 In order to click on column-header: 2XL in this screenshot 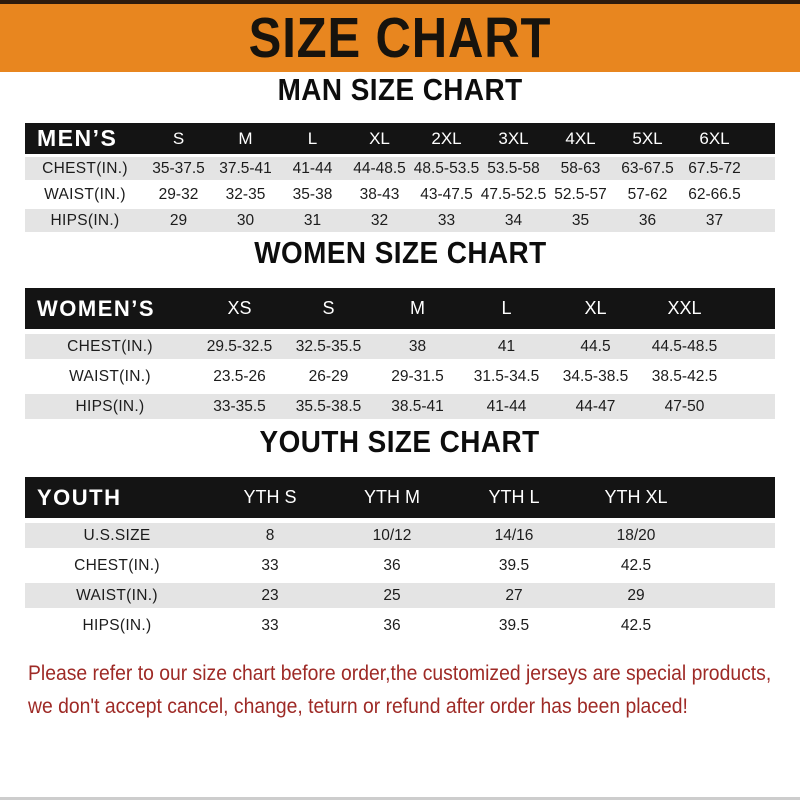, I will do `click(446, 138)`.